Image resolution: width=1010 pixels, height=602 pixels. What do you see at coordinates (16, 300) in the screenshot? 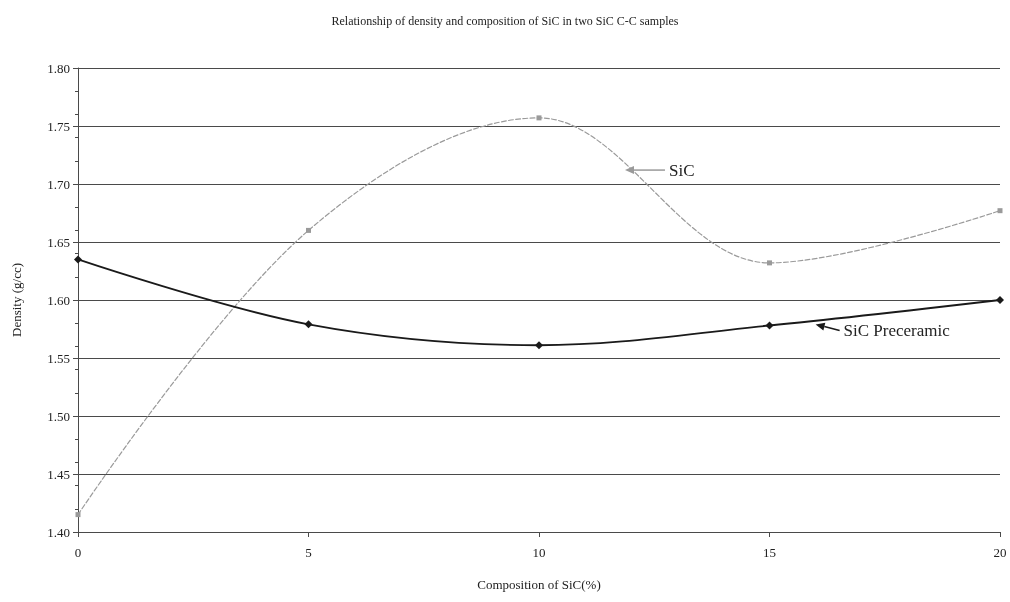
I see `y-axis-title: Density (g/cc)` at bounding box center [16, 300].